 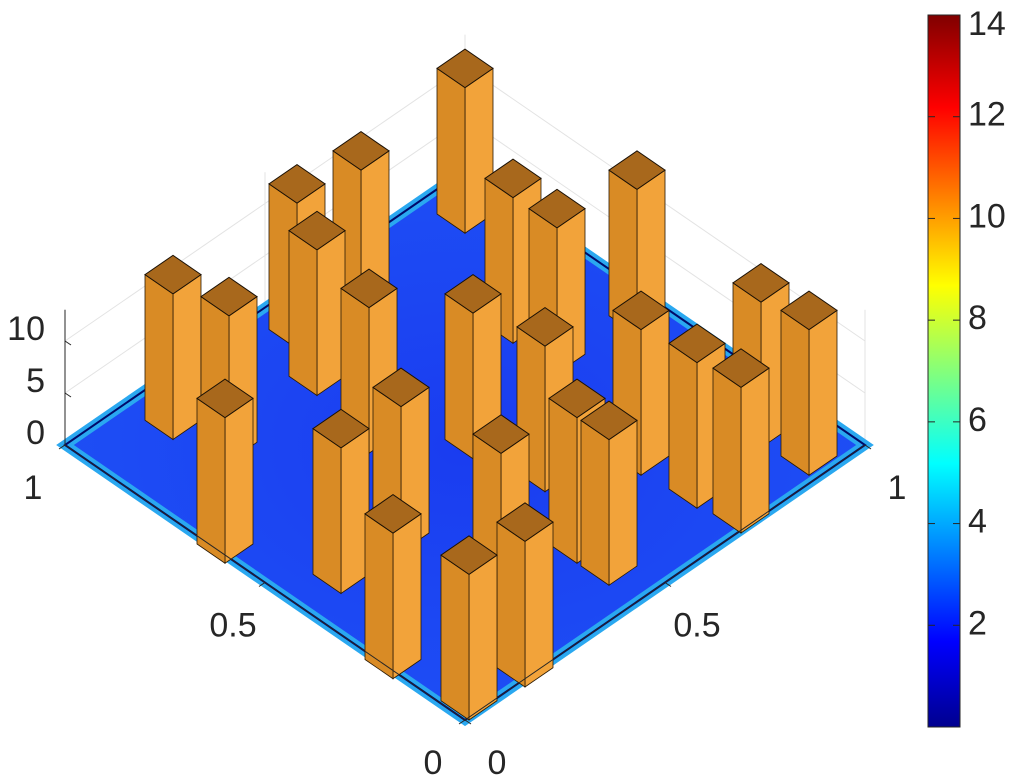 What do you see at coordinates (987, 216) in the screenshot?
I see `colorbar-tick-label: 10` at bounding box center [987, 216].